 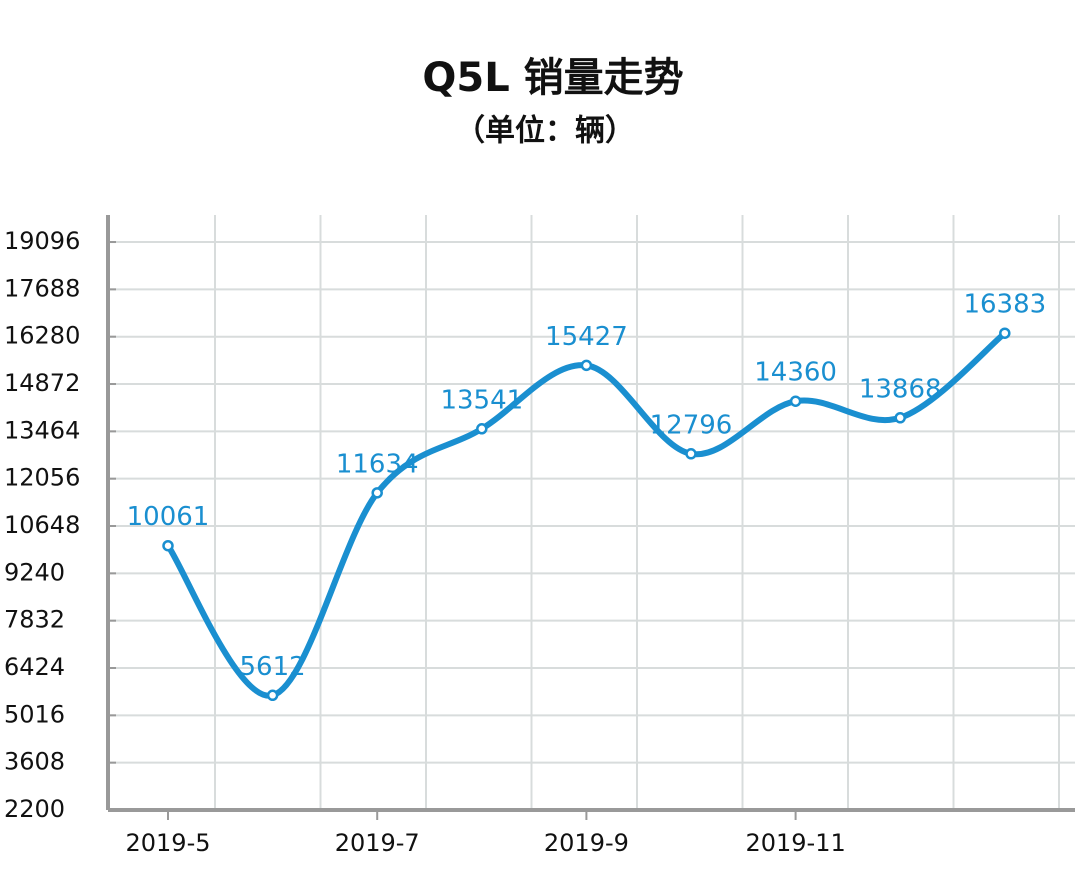 I want to click on value-label: 13541, so click(x=481, y=400).